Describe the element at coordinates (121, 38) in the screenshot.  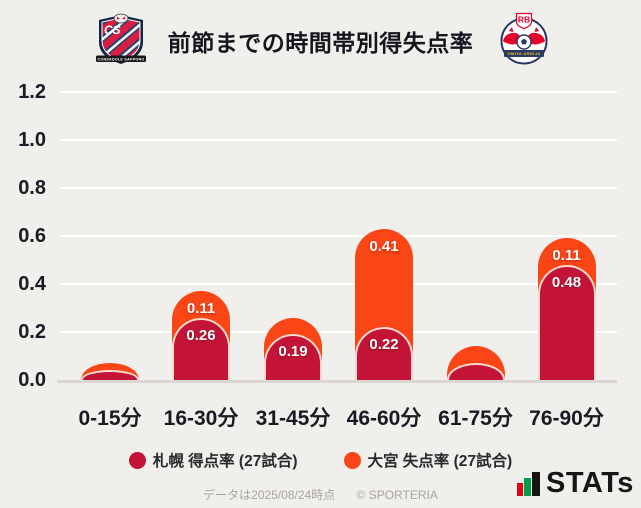
I see `consadole-sapporo-logo: CS CONSADOLE SAPPORO` at that location.